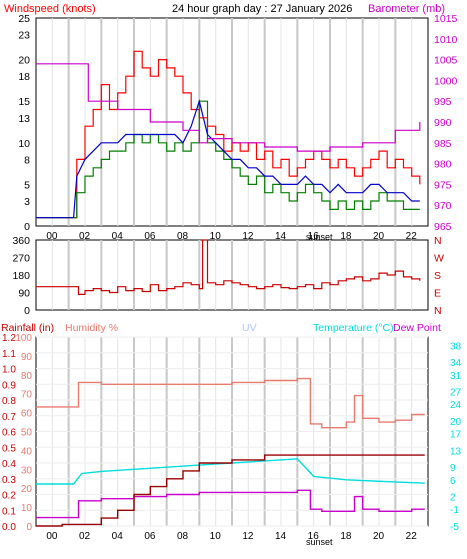 This screenshot has height=559, width=467. I want to click on wind-panel-x-tick: 20, so click(379, 236).